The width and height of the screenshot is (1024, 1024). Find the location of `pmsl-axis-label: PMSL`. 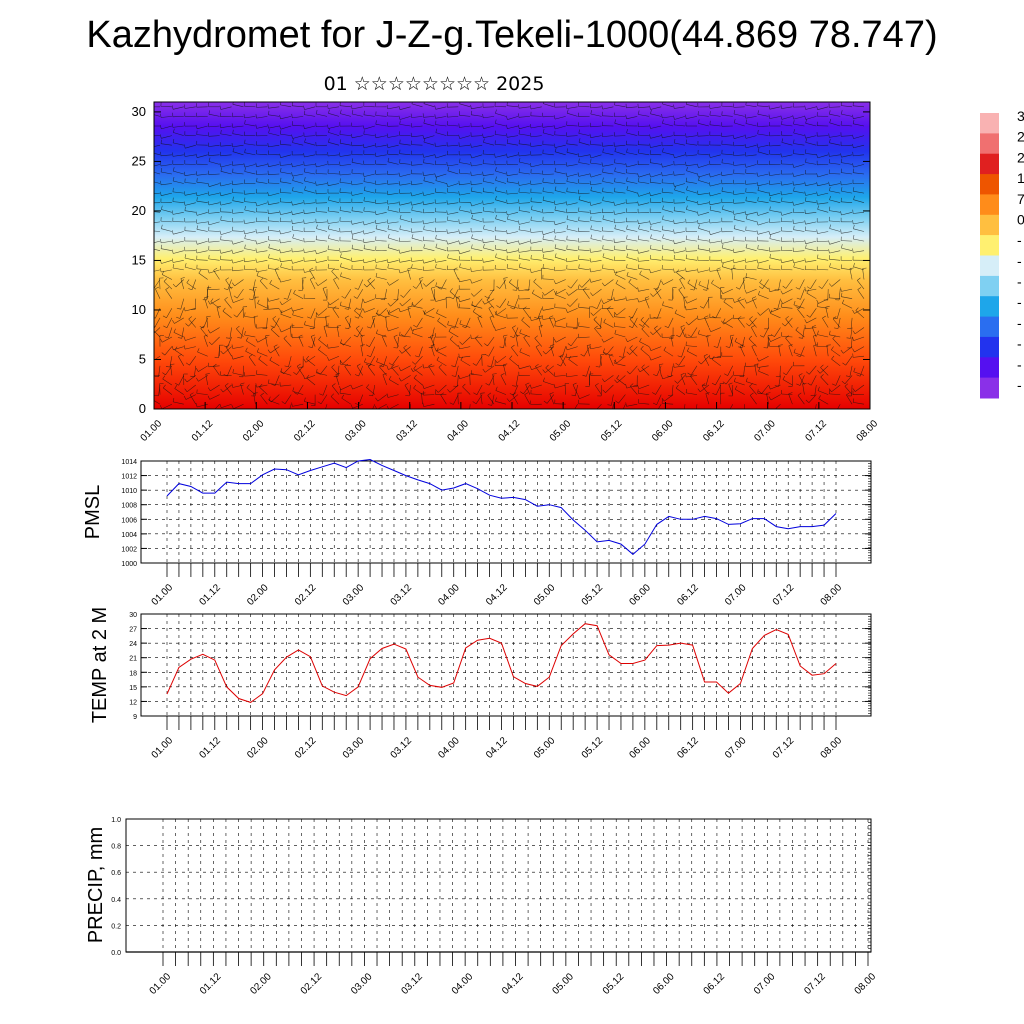

pmsl-axis-label: PMSL is located at coordinates (93, 512).